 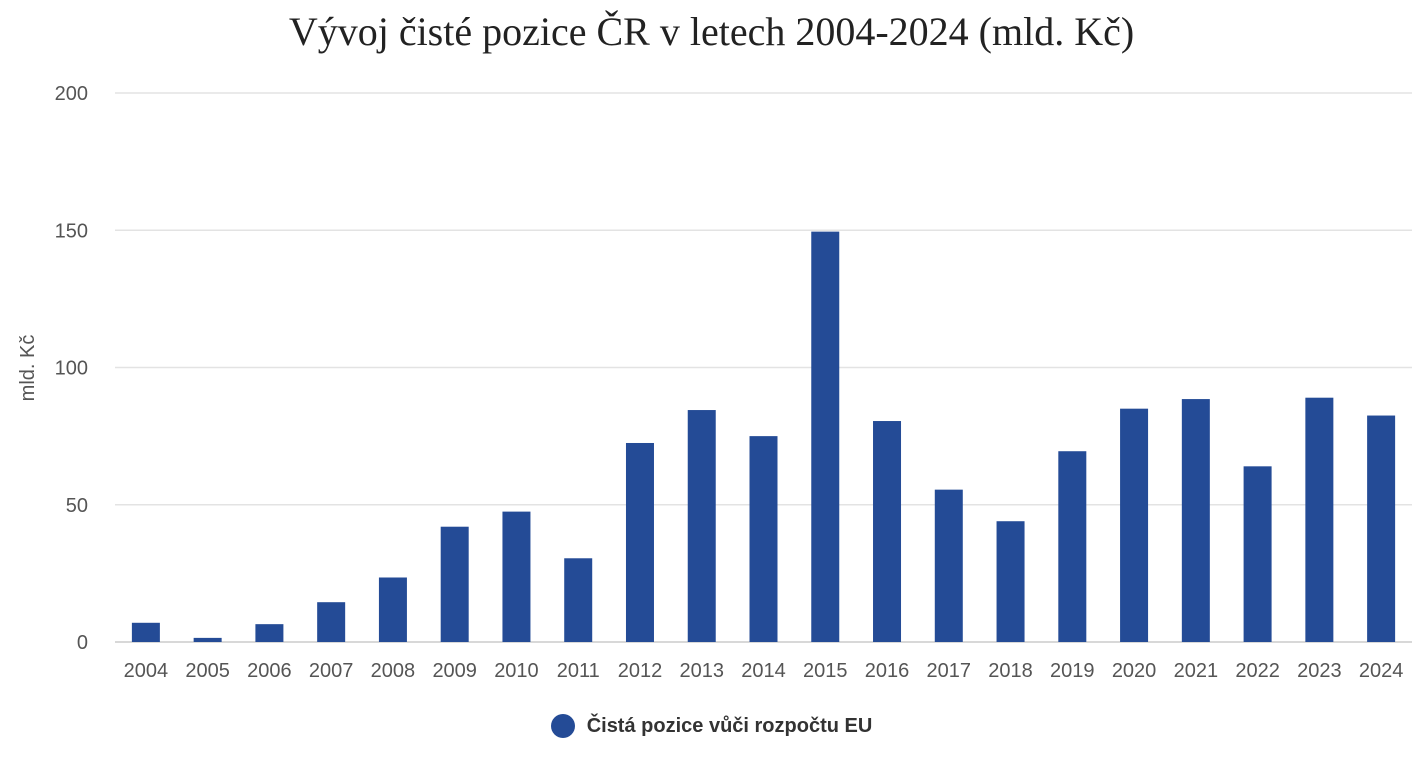 I want to click on y-tick-label: 200, so click(x=71, y=94).